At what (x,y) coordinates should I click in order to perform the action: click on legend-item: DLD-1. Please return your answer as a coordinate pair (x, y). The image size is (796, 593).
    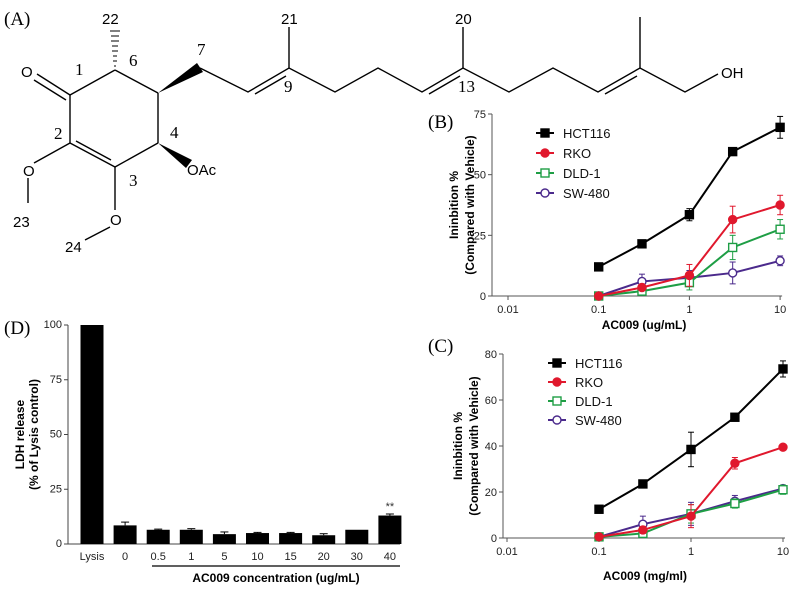
    Looking at the image, I should click on (580, 401).